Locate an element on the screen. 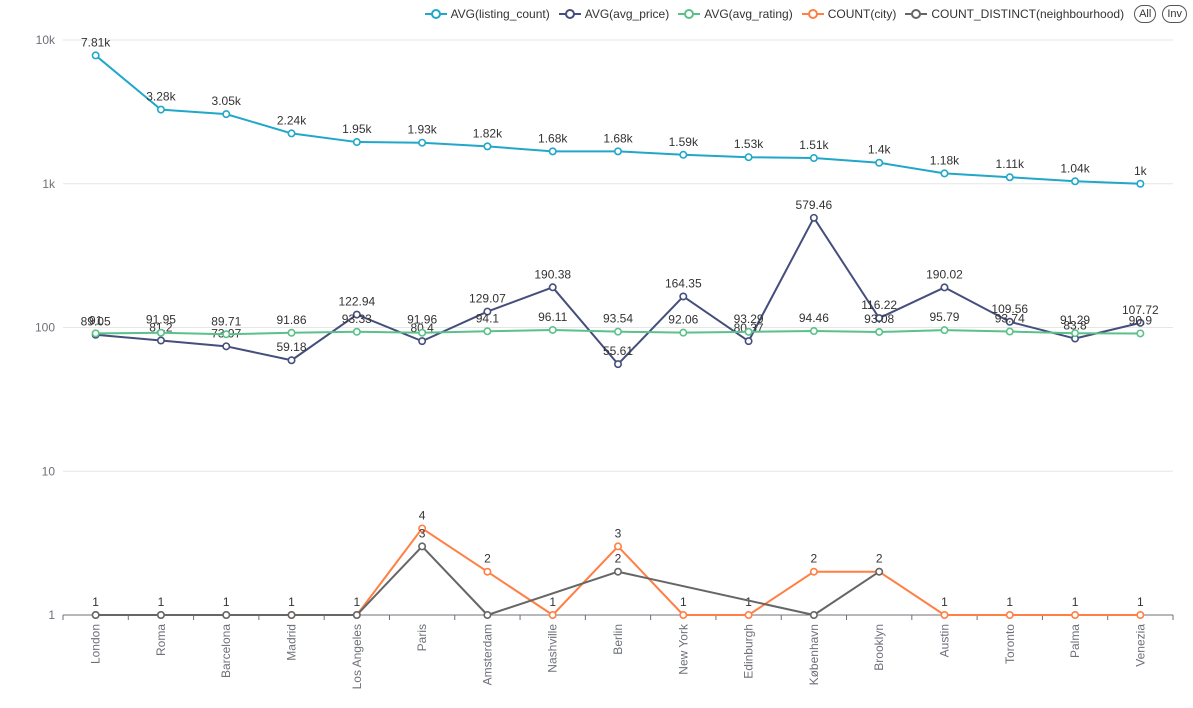  data-label: 1.18k is located at coordinates (945, 160).